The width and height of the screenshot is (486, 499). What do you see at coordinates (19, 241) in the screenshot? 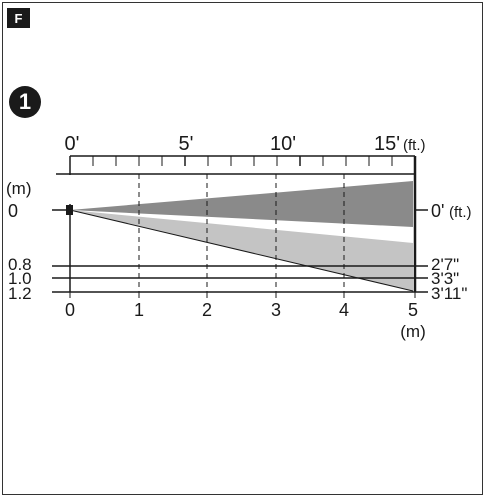
I see `left-height-axis: (m) 0 0.8 1.0 1.2` at bounding box center [19, 241].